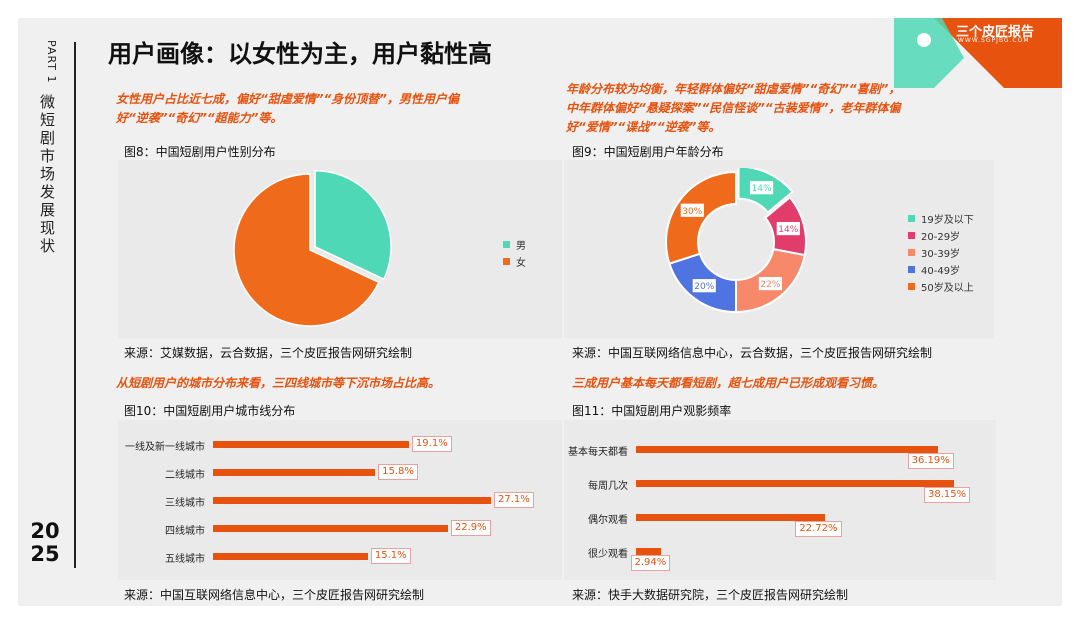 The width and height of the screenshot is (1080, 623). Describe the element at coordinates (514, 261) in the screenshot. I see `legend-item-female: 女` at that location.